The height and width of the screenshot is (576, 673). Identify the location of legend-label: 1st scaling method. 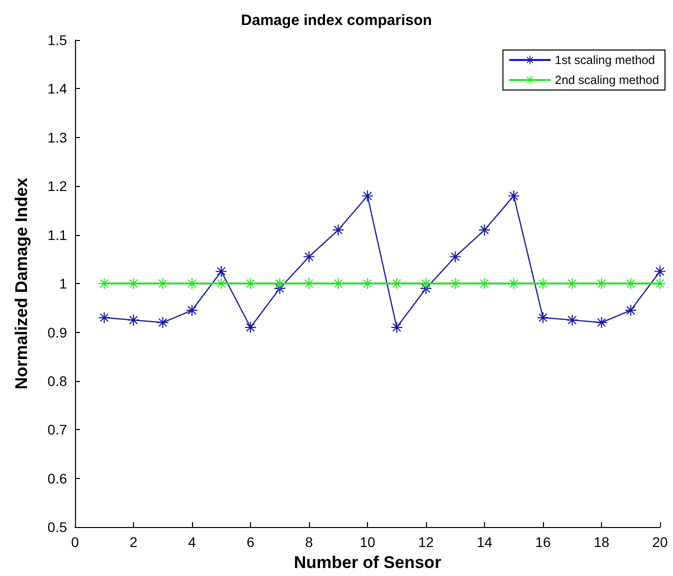
(604, 60).